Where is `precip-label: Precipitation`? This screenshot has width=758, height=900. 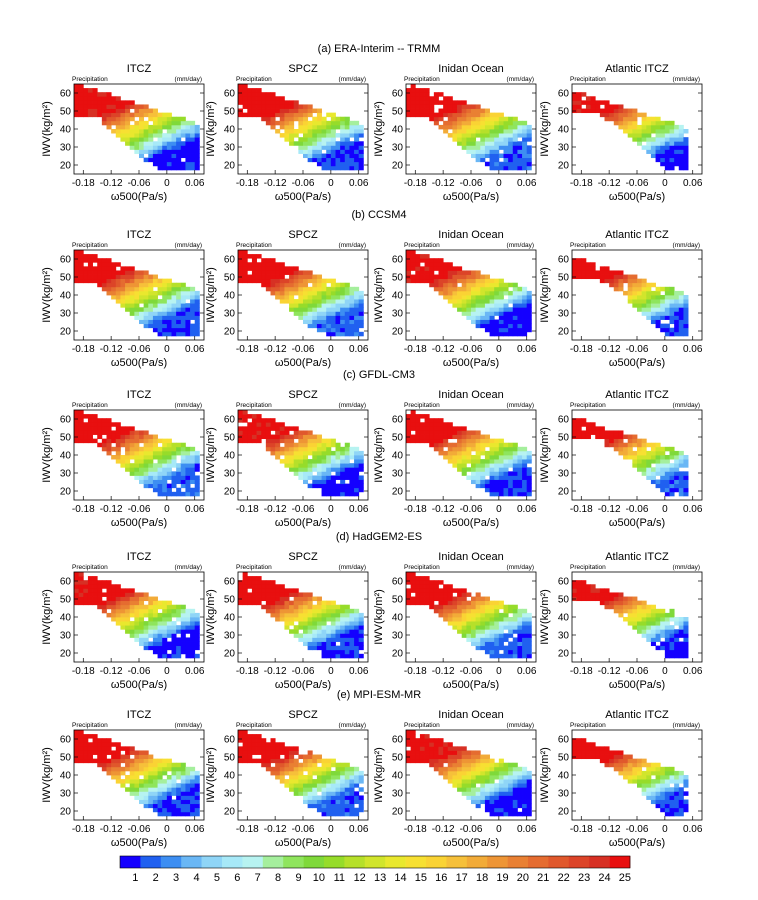 precip-label: Precipitation is located at coordinates (588, 79).